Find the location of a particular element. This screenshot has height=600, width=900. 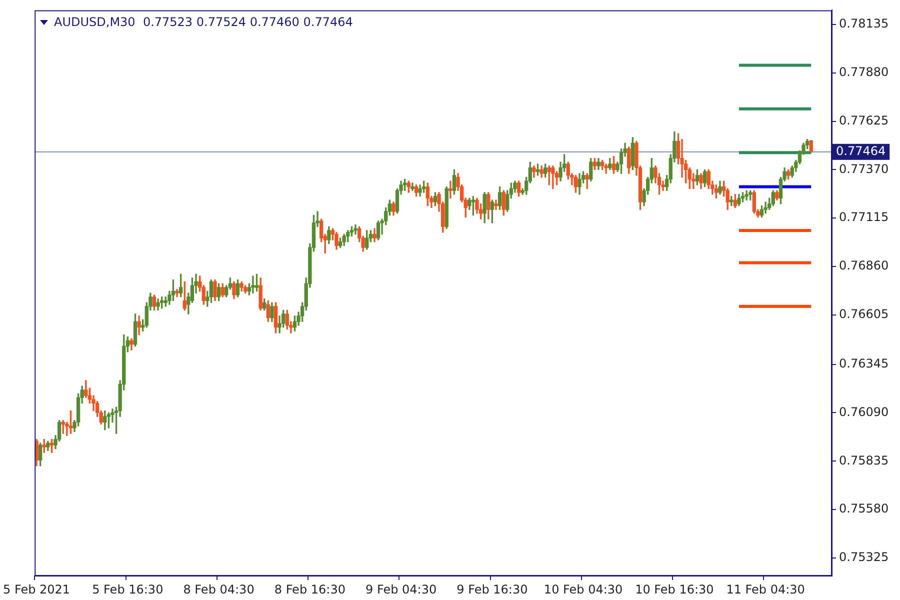

y-tick-label: 0.77880 is located at coordinates (864, 71).